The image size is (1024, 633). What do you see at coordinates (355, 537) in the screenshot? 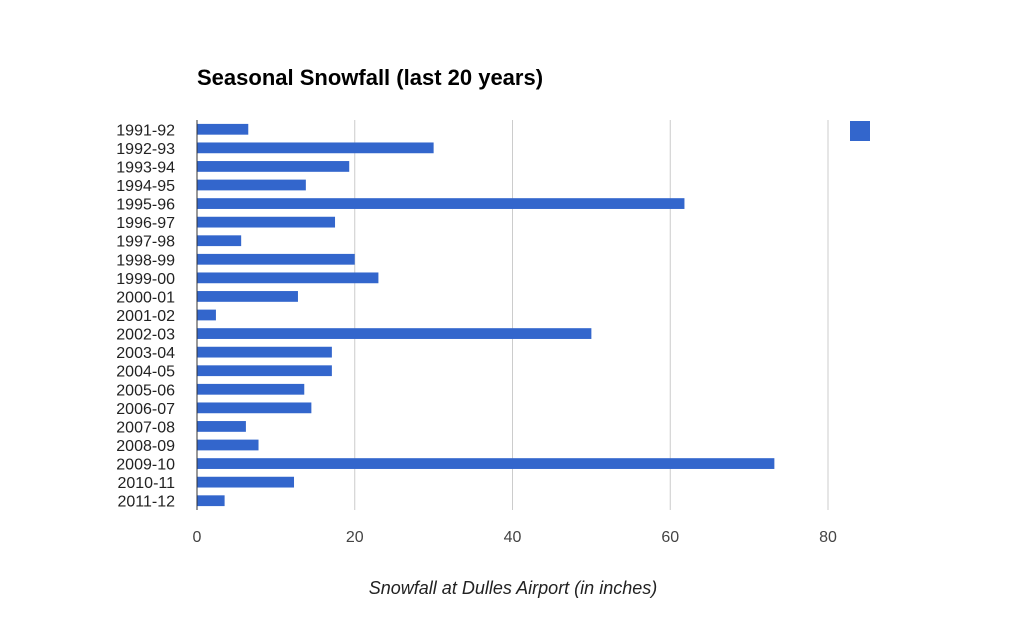
I see `x-tick-label: 20` at bounding box center [355, 537].